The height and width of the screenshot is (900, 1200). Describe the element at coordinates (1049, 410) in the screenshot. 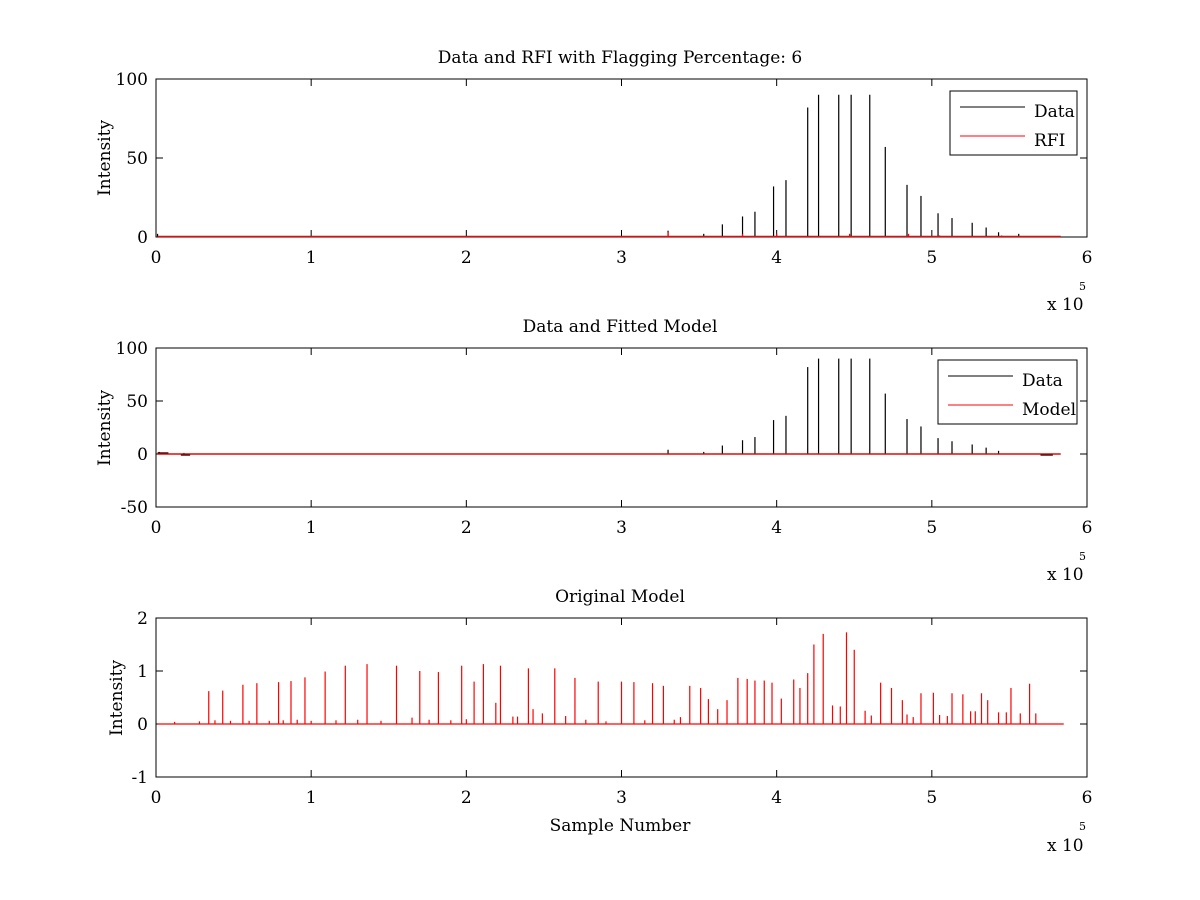

I see `legend-label-model: Model` at that location.